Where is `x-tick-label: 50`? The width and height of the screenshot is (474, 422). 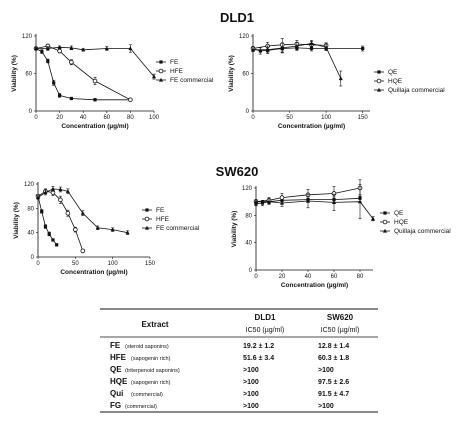 x-tick-label: 50 is located at coordinates (289, 118).